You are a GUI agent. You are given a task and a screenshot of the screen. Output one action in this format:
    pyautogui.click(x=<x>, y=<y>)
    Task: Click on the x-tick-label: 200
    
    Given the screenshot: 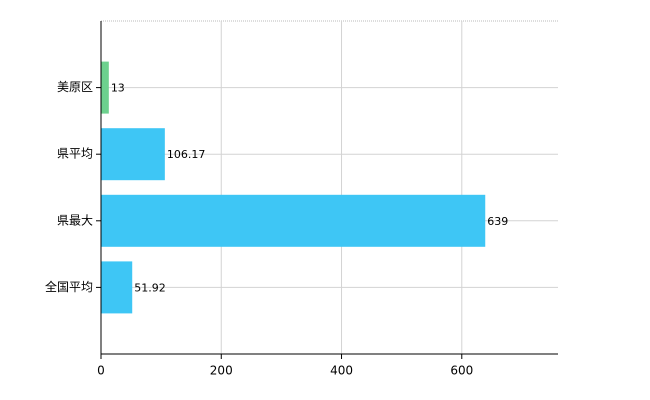 What is the action you would take?
    pyautogui.click(x=221, y=371)
    